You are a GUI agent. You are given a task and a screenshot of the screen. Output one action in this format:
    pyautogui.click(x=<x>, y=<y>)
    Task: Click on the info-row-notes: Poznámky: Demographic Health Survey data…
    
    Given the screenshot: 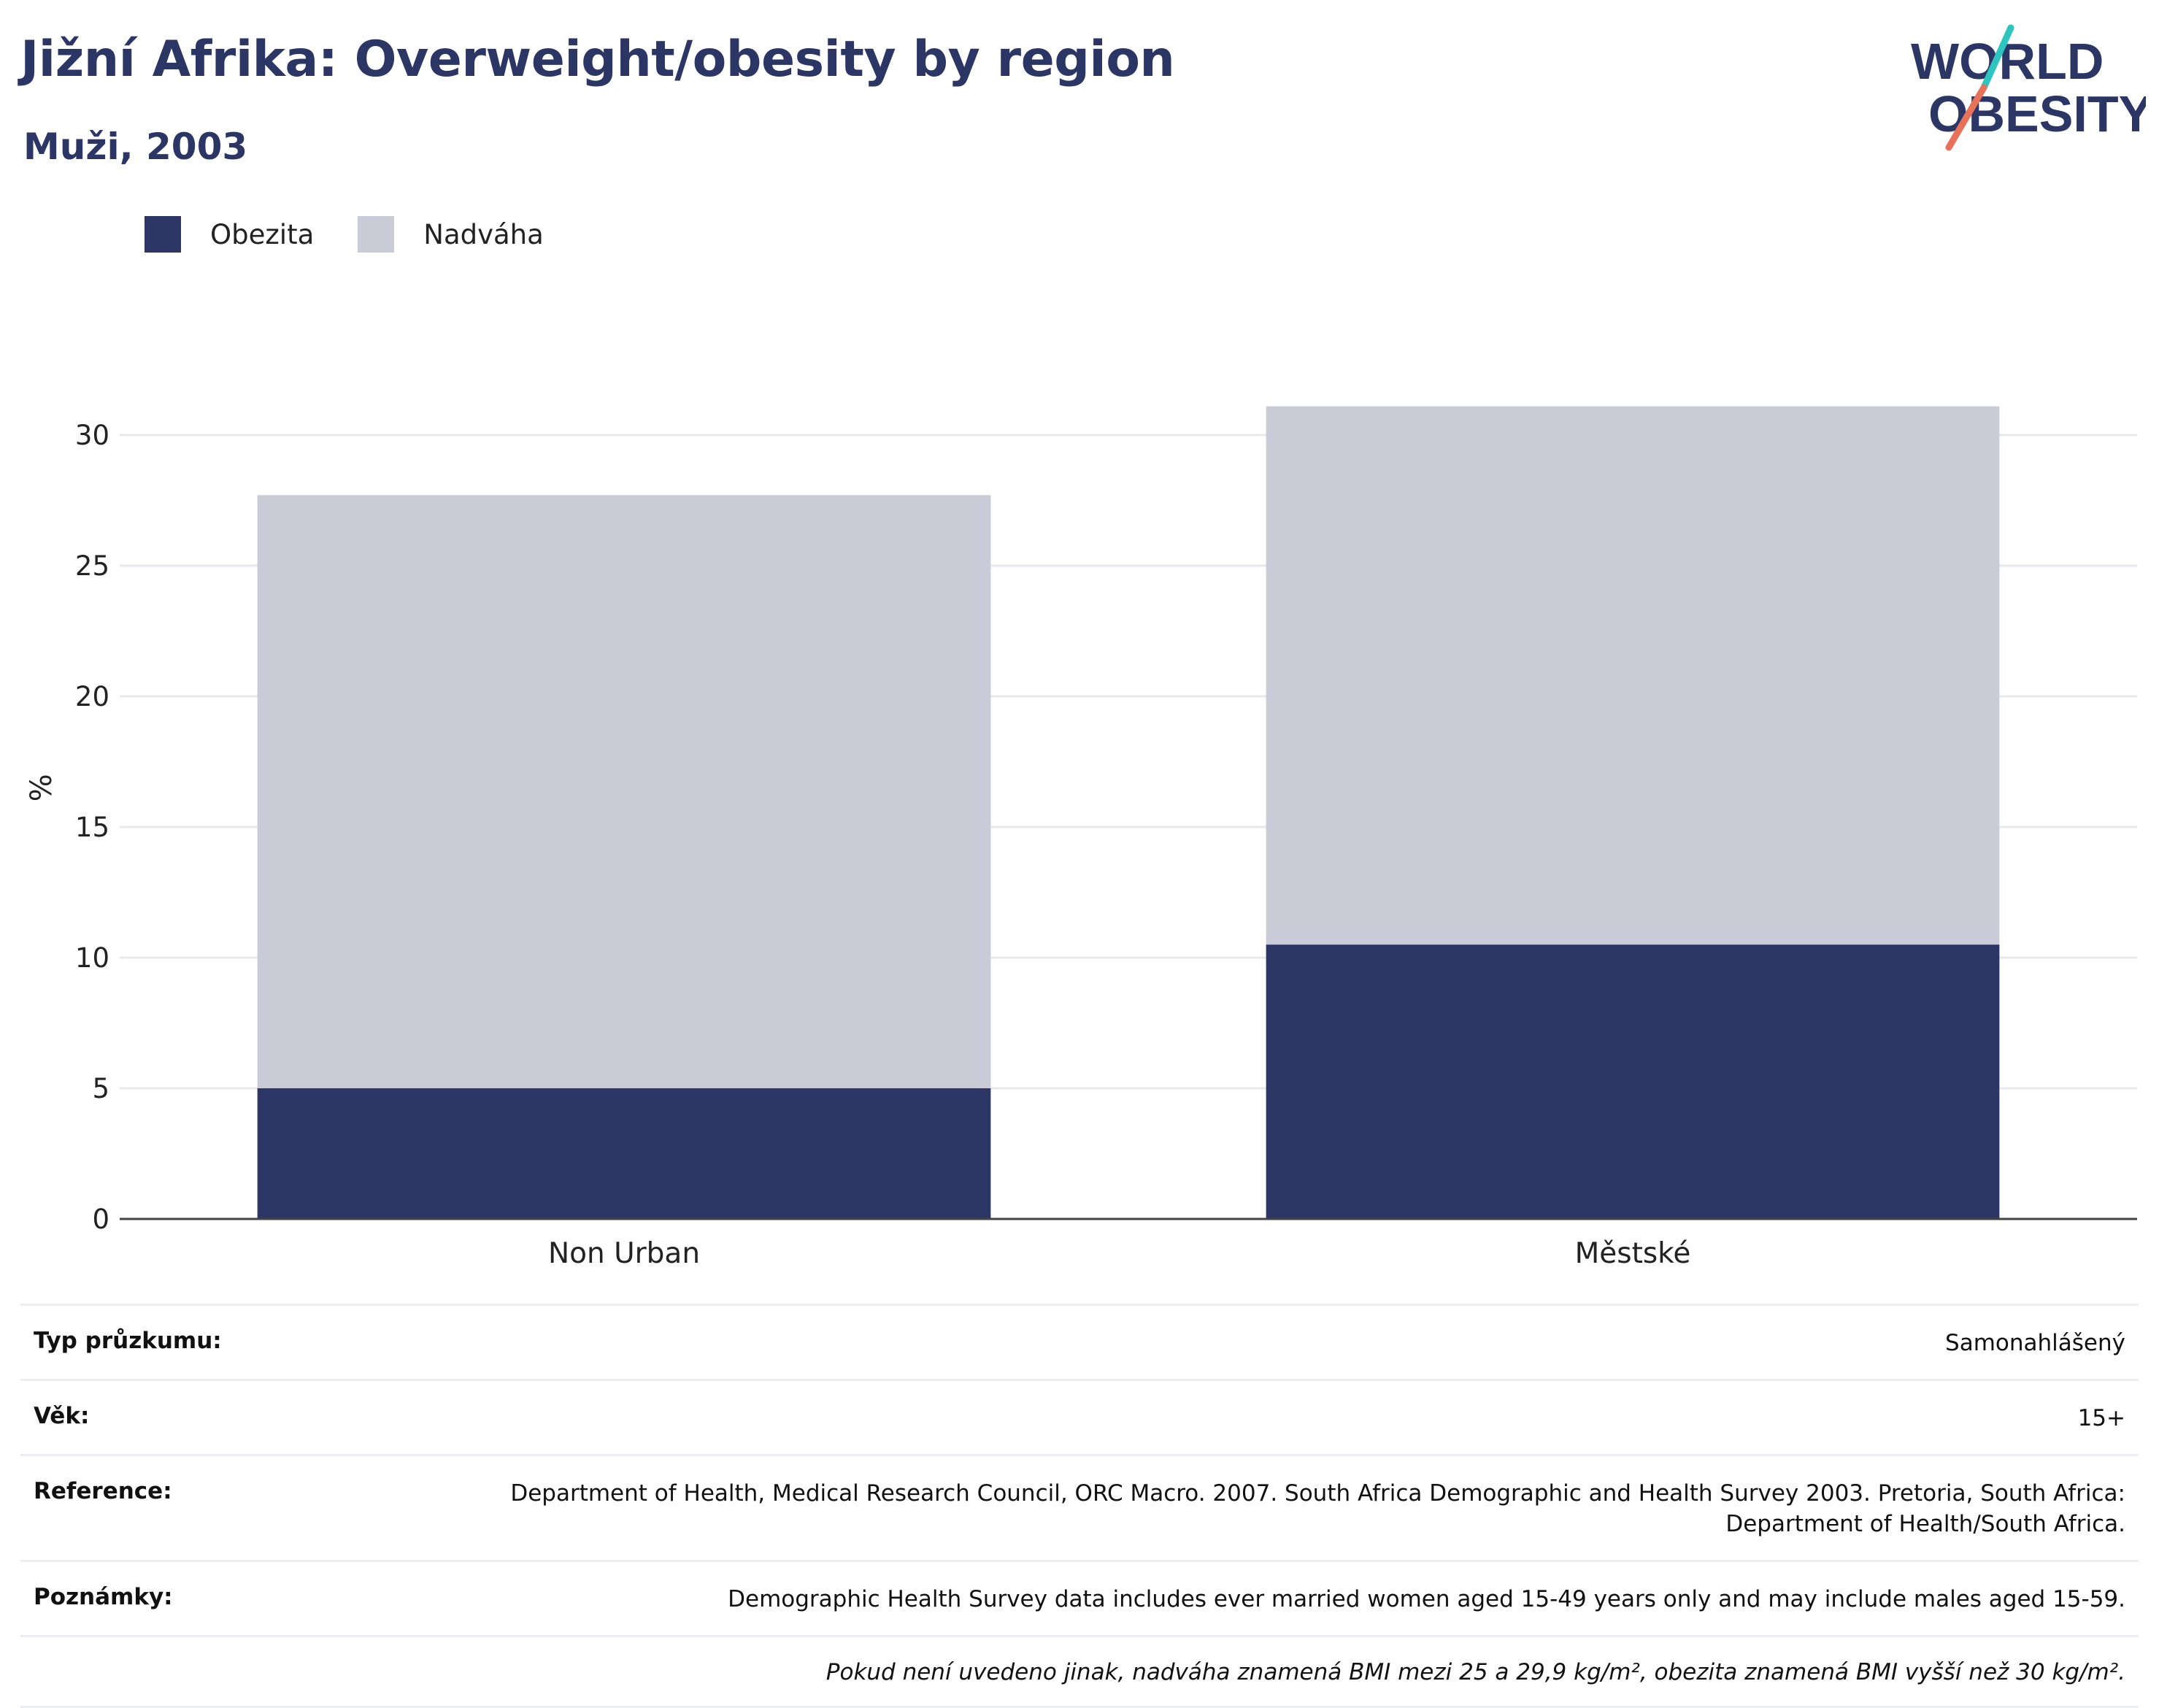 What is the action you would take?
    pyautogui.click(x=1079, y=1597)
    